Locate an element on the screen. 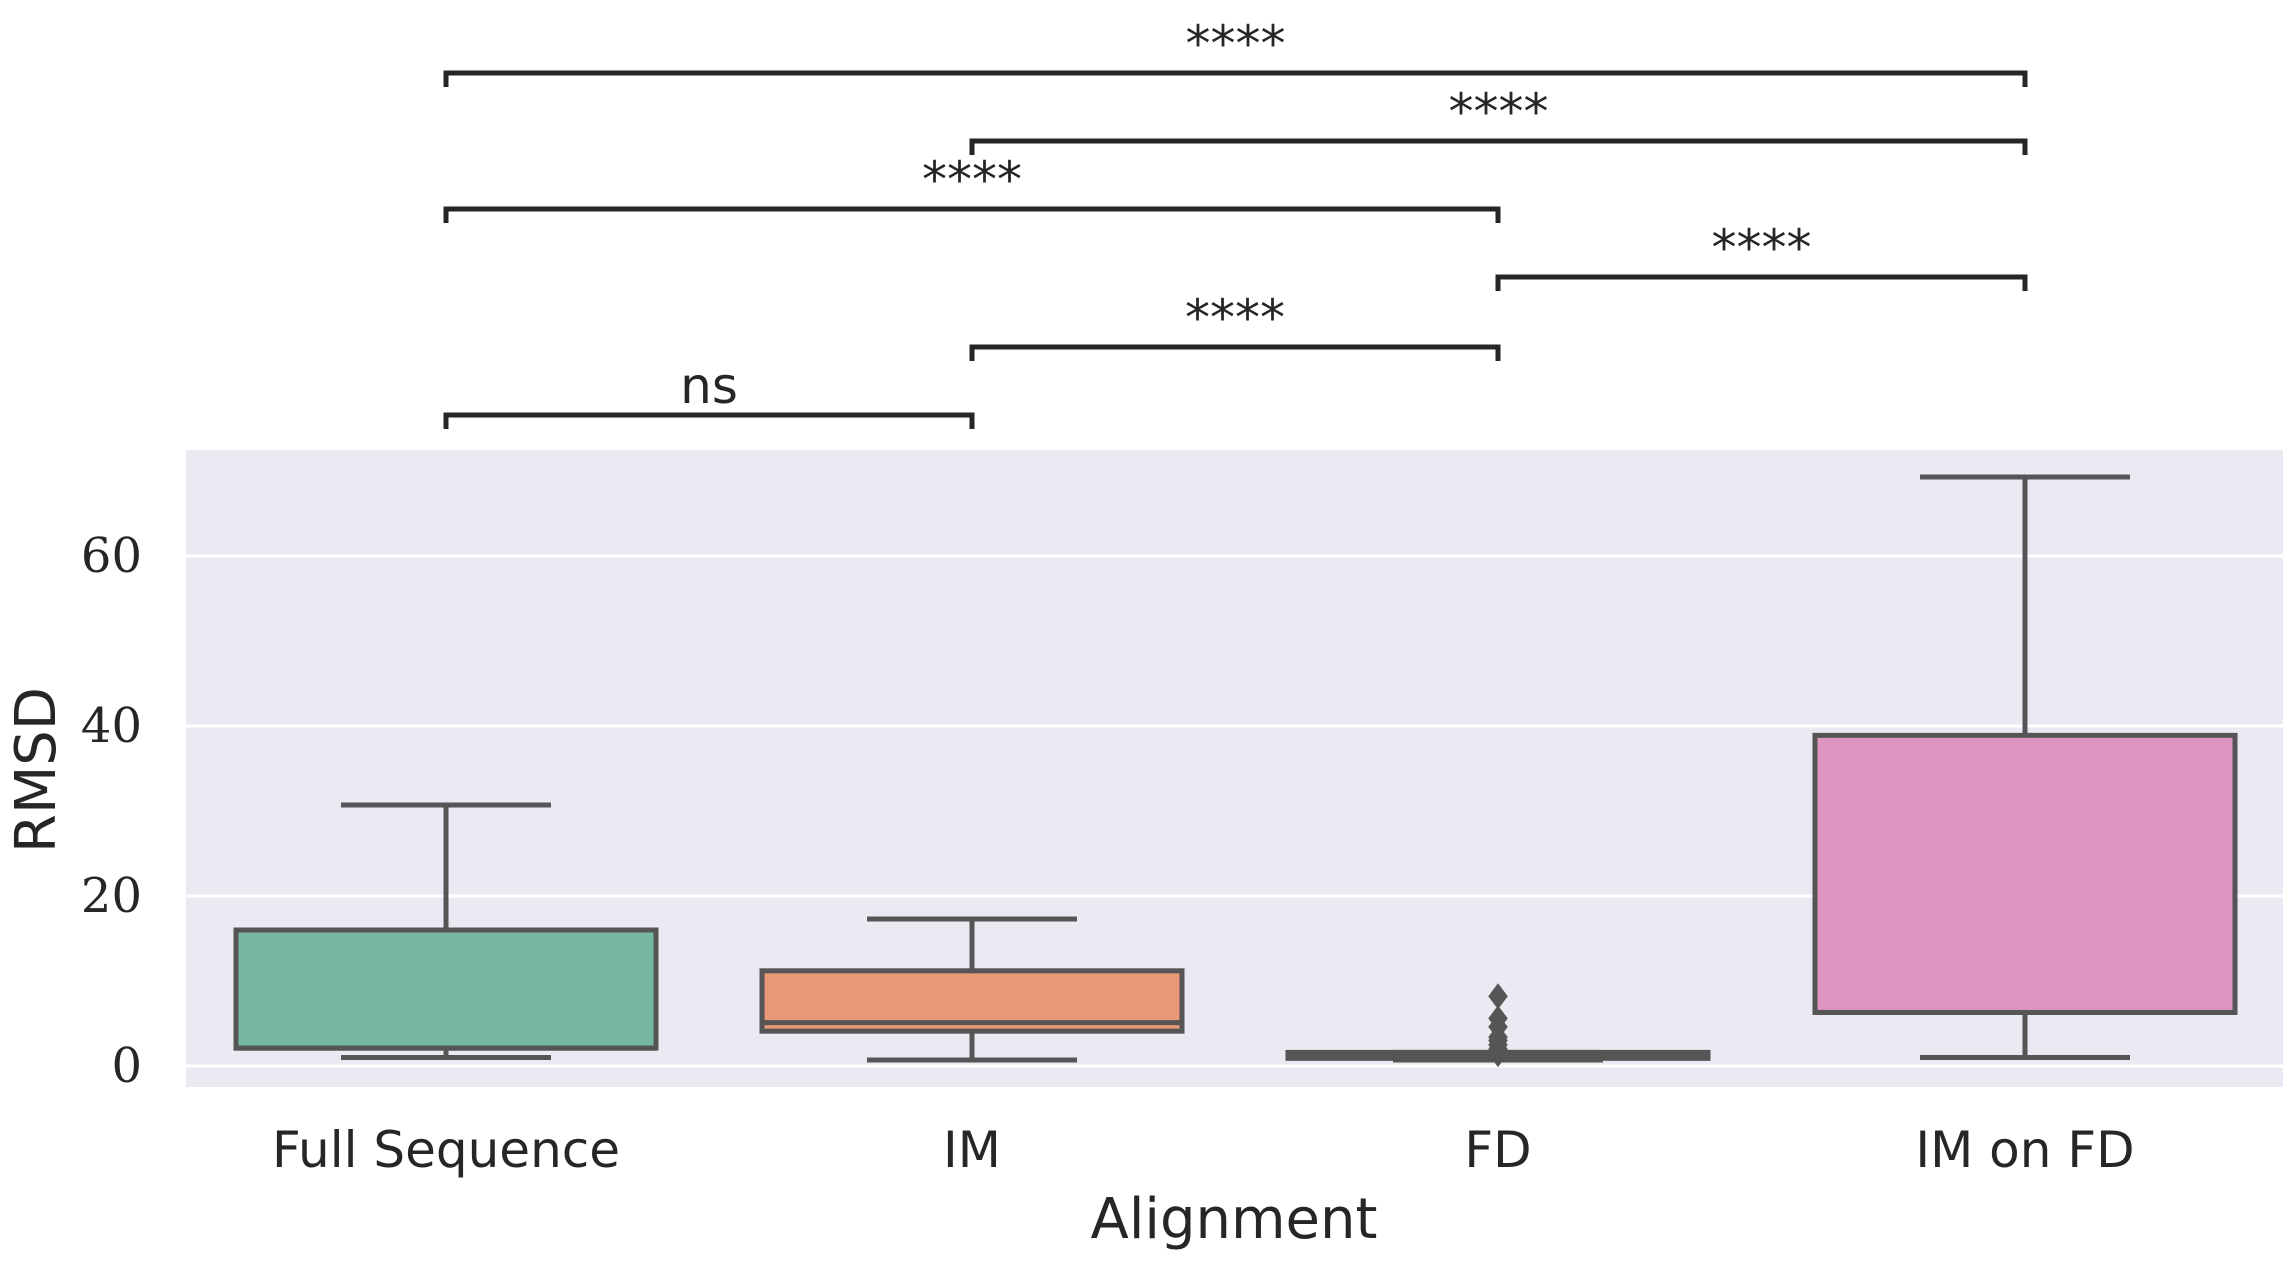 The width and height of the screenshot is (2295, 1262). x-axis-title: Alignment is located at coordinates (1234, 1219).